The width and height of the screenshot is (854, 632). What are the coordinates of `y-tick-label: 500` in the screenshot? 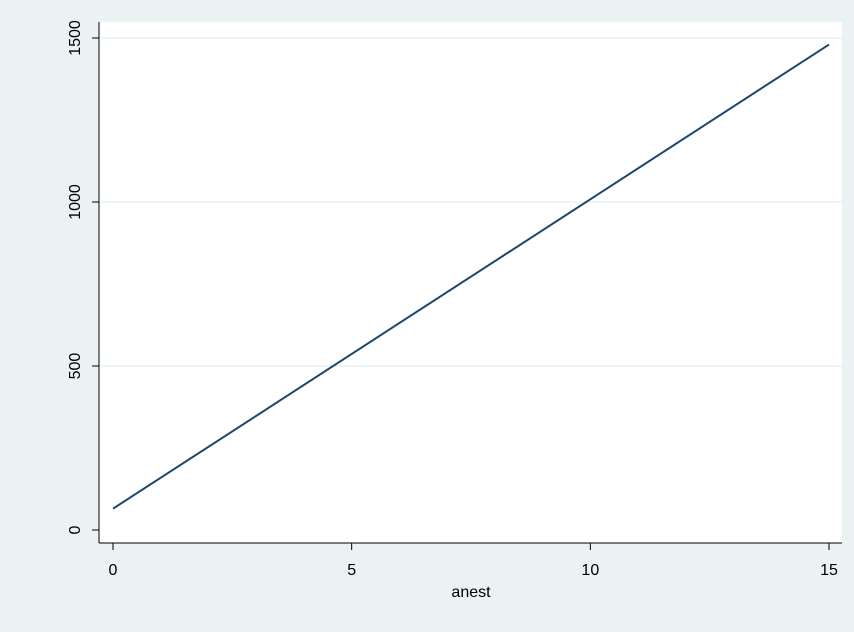 It's located at (75, 366).